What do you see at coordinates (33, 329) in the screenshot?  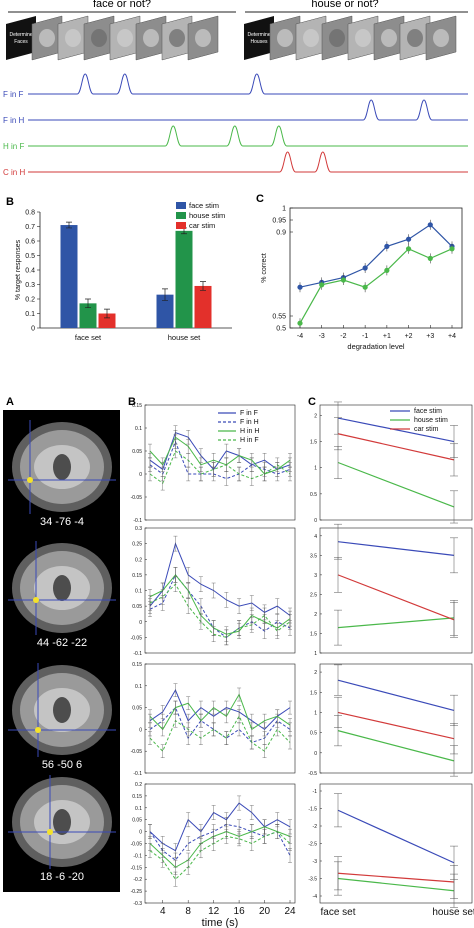 I see `bar-y-tick-label: 0` at bounding box center [33, 329].